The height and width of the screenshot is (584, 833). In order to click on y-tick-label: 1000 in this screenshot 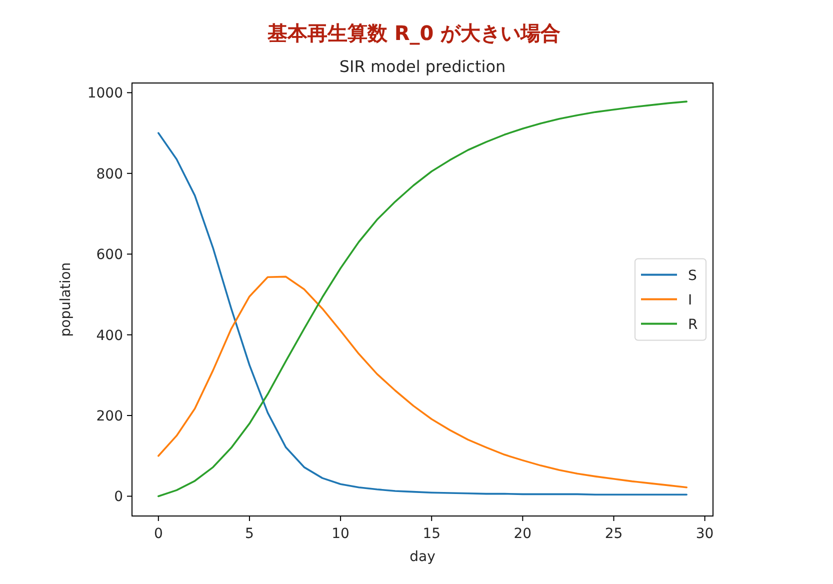, I will do `click(105, 94)`.